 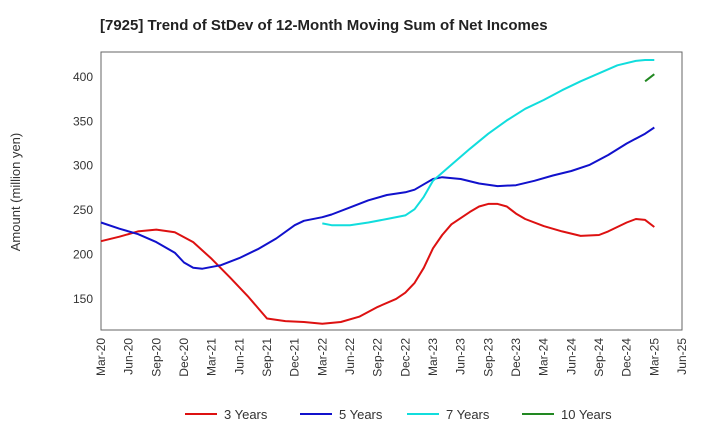 I want to click on x-tick-label: Mar-24, so click(x=544, y=357).